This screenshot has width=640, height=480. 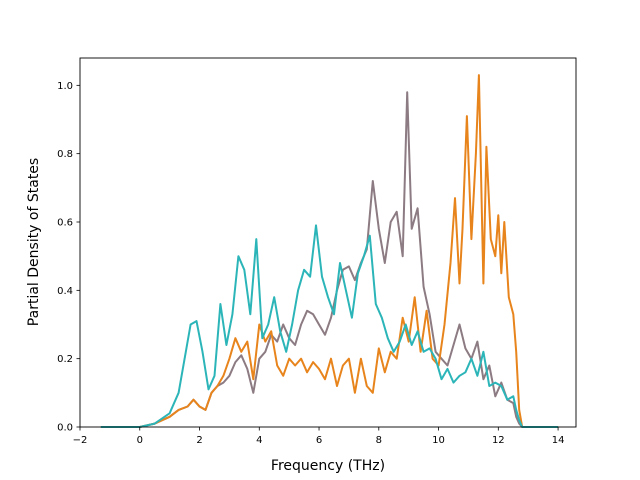 What do you see at coordinates (319, 440) in the screenshot?
I see `x-tick-label: 6` at bounding box center [319, 440].